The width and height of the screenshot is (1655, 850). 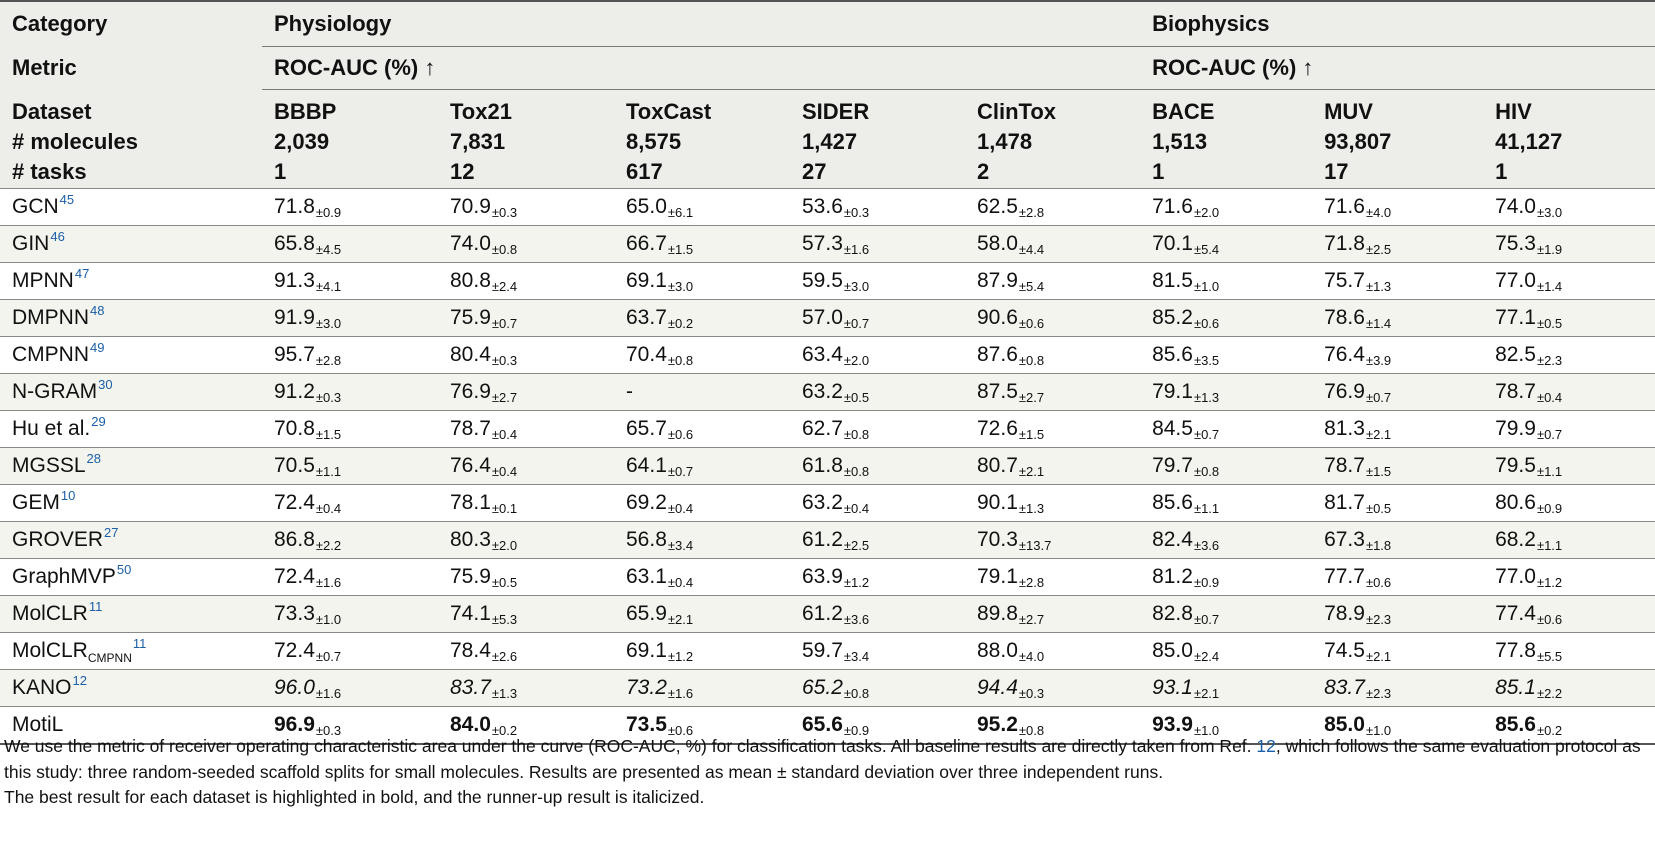 I want to click on group-biophysics: Biophysics, so click(x=1397, y=23).